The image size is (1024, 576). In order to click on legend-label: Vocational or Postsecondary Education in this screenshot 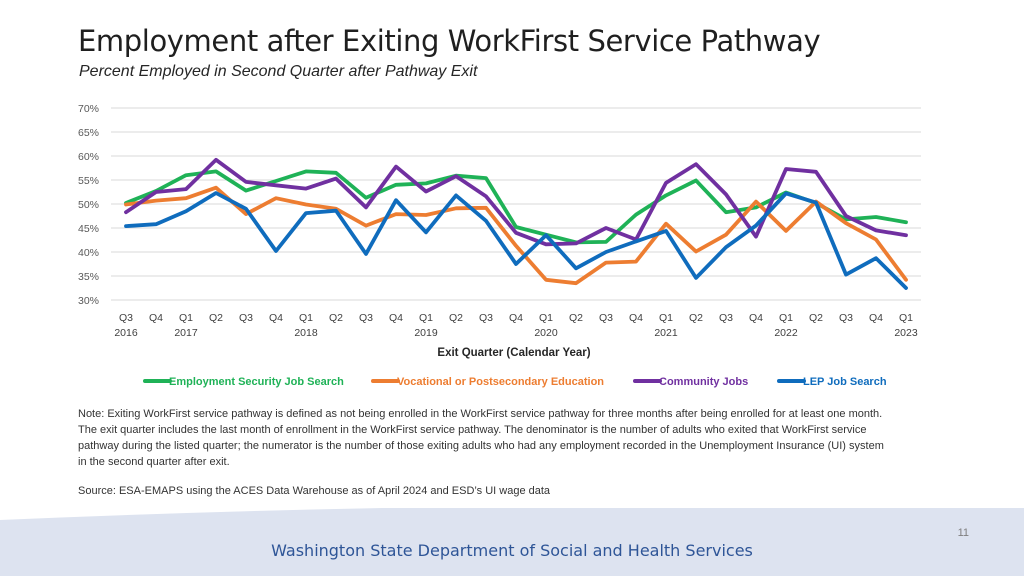, I will do `click(500, 382)`.